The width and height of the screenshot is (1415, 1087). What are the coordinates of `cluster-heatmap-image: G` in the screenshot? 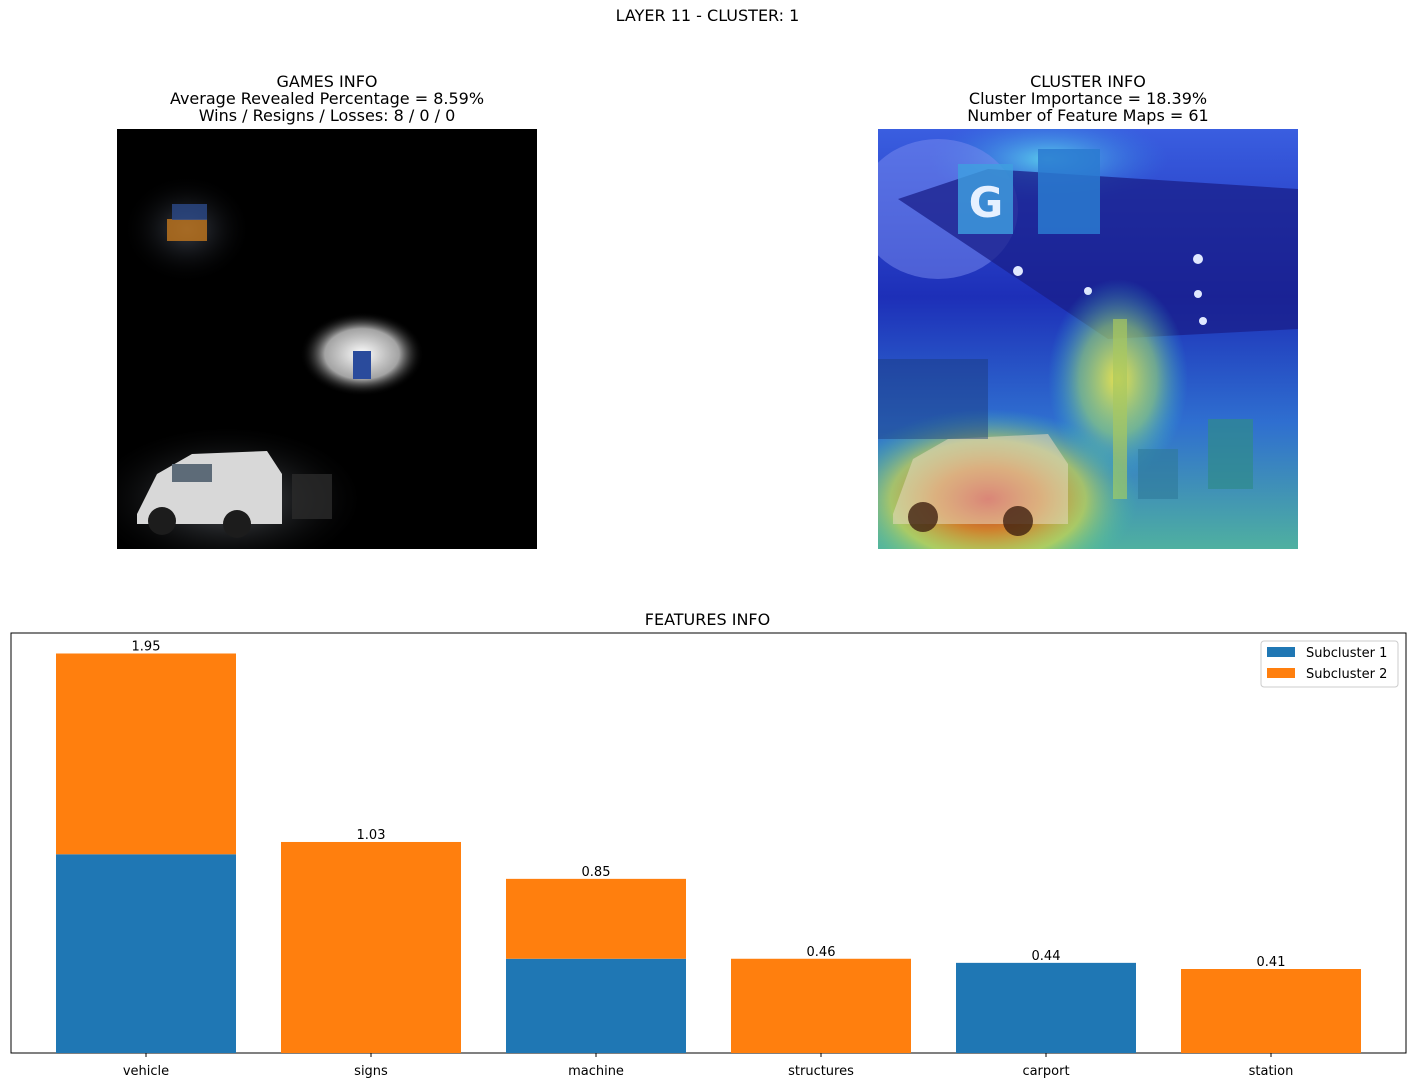 It's located at (1088, 339).